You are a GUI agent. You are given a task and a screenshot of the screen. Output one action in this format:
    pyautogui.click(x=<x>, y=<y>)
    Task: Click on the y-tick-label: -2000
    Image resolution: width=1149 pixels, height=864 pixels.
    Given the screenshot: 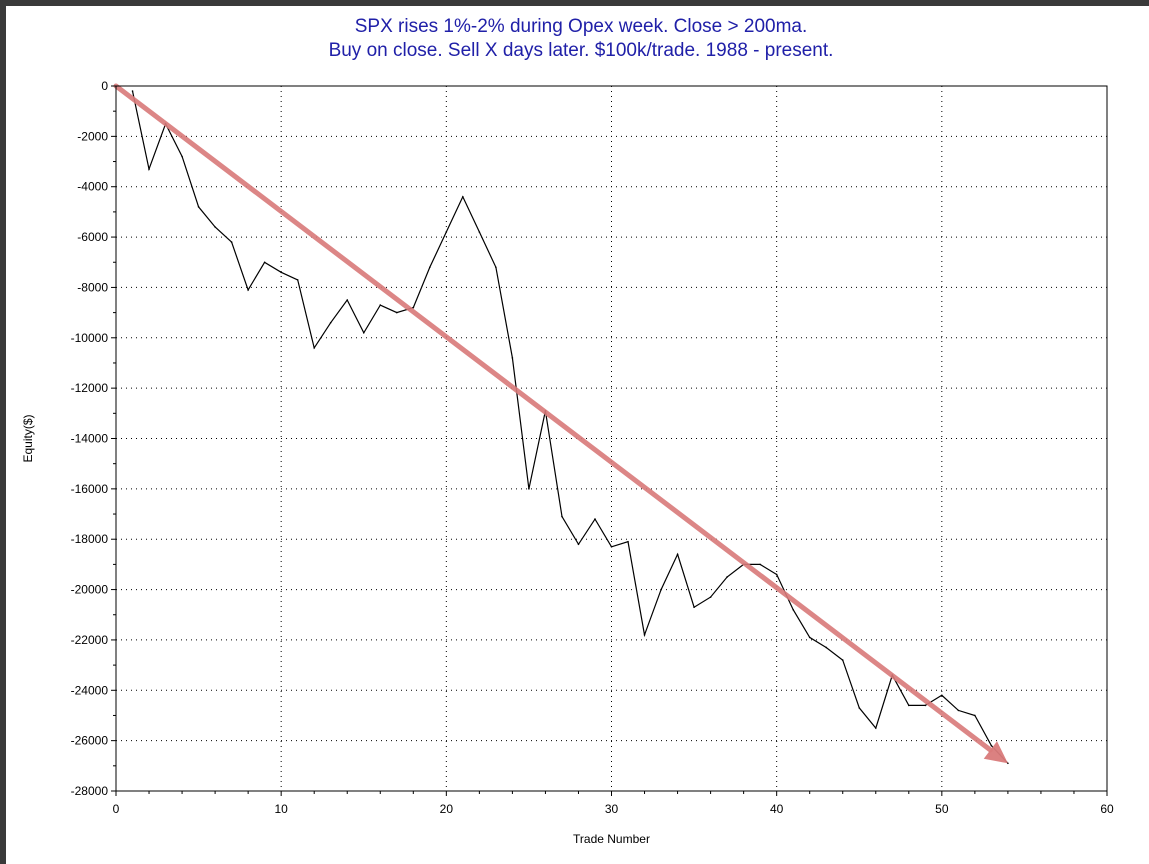 What is the action you would take?
    pyautogui.click(x=92, y=136)
    